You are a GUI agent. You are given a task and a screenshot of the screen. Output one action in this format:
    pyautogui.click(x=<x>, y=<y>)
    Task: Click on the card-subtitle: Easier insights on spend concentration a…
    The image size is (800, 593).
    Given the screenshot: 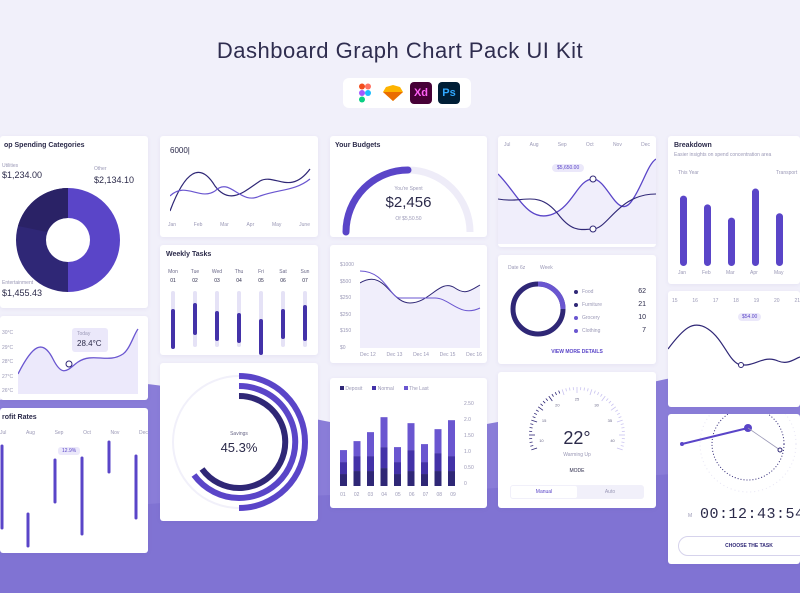 What is the action you would take?
    pyautogui.click(x=723, y=155)
    